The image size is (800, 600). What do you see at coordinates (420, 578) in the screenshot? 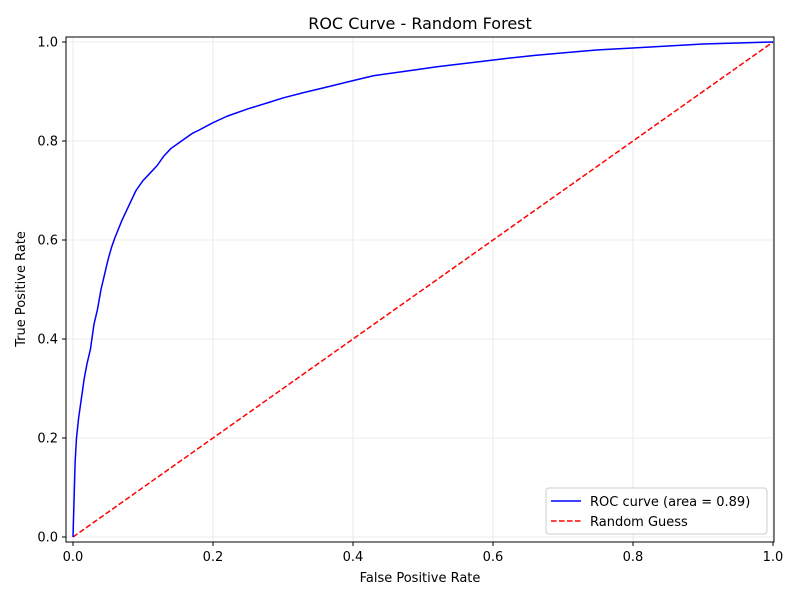
I see `x-axis-label: False Positive Rate` at bounding box center [420, 578].